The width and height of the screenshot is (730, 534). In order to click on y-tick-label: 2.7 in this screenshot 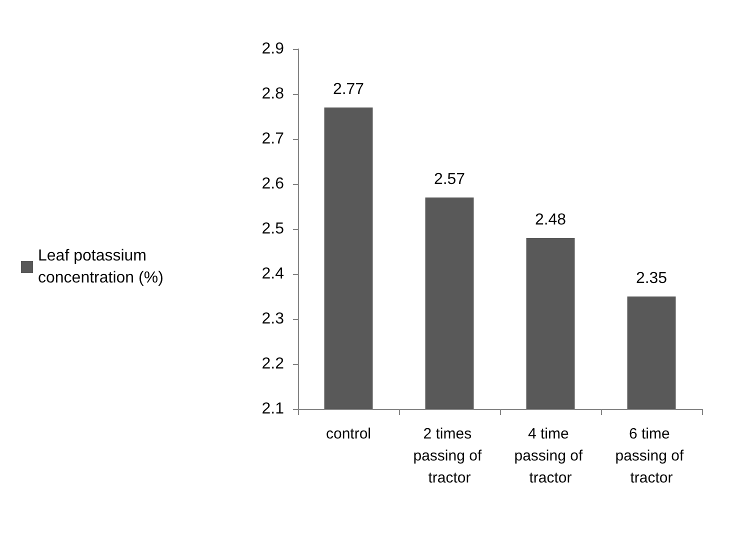, I will do `click(273, 139)`.